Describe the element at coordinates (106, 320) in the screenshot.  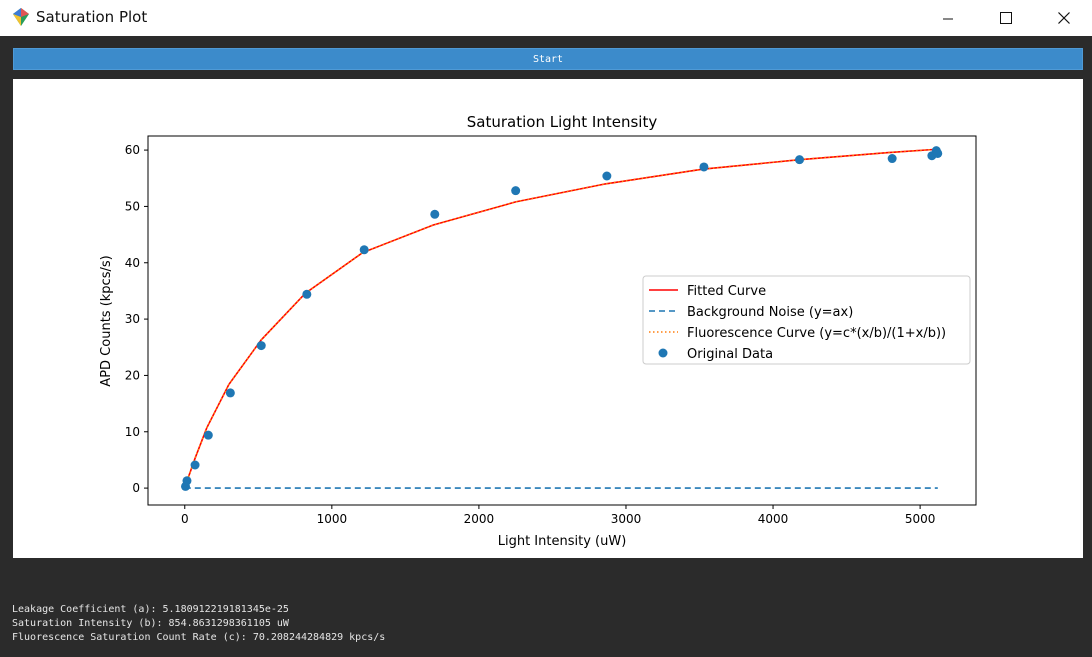
I see `y-axis-label: APD Counts (kpcs/s)` at that location.